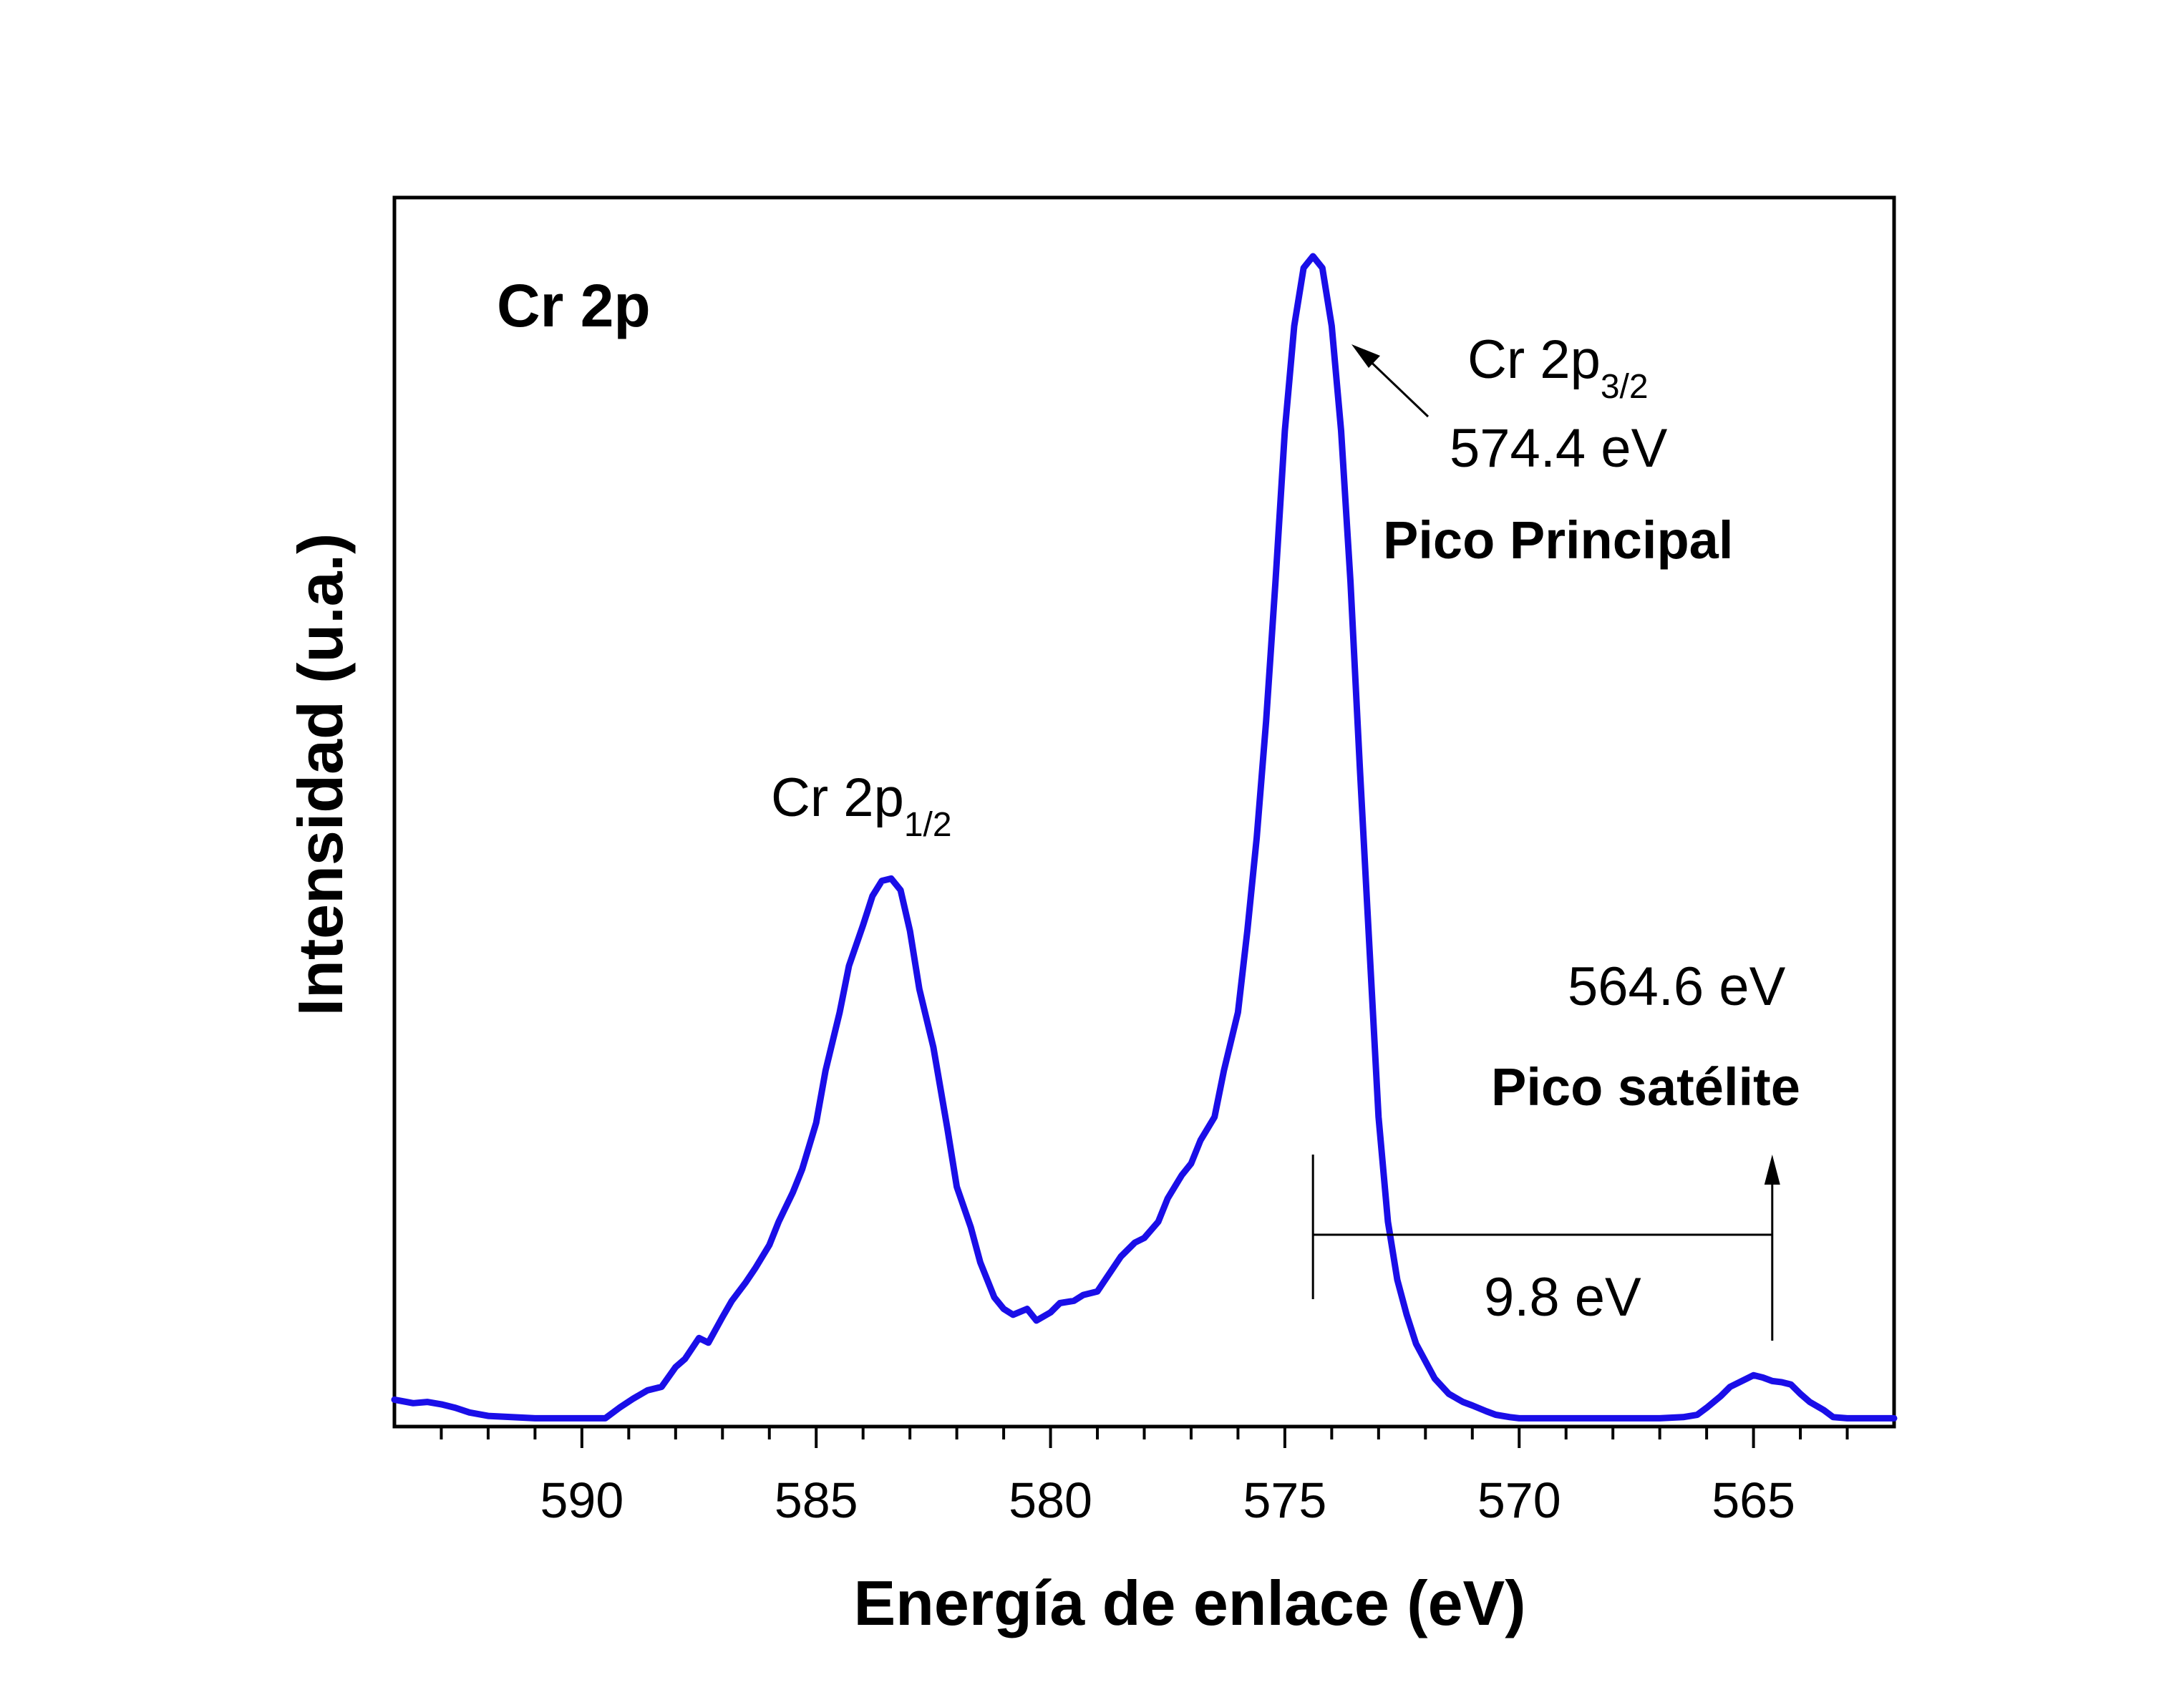 This screenshot has width=2184, height=1700. What do you see at coordinates (1753, 1500) in the screenshot?
I see `x-tick-label: 565` at bounding box center [1753, 1500].